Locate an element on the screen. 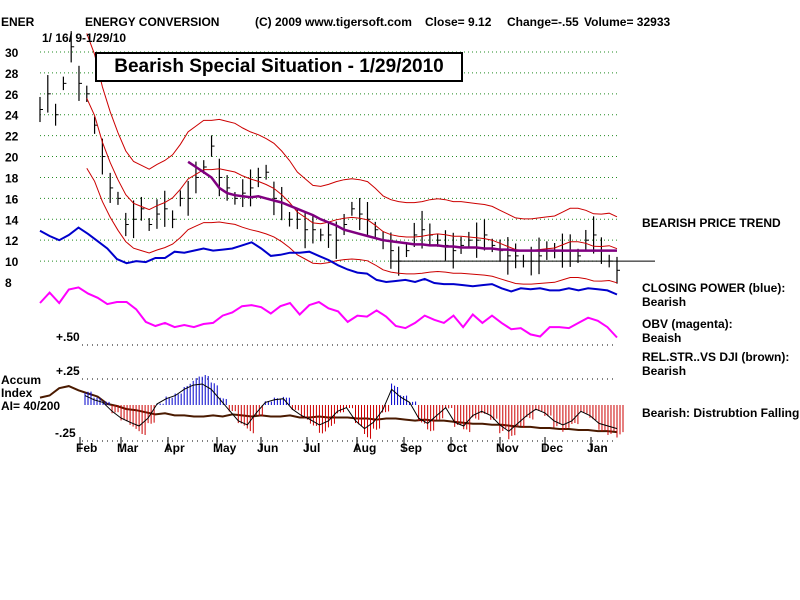  indicator-tick-label: +.50 is located at coordinates (68, 337).